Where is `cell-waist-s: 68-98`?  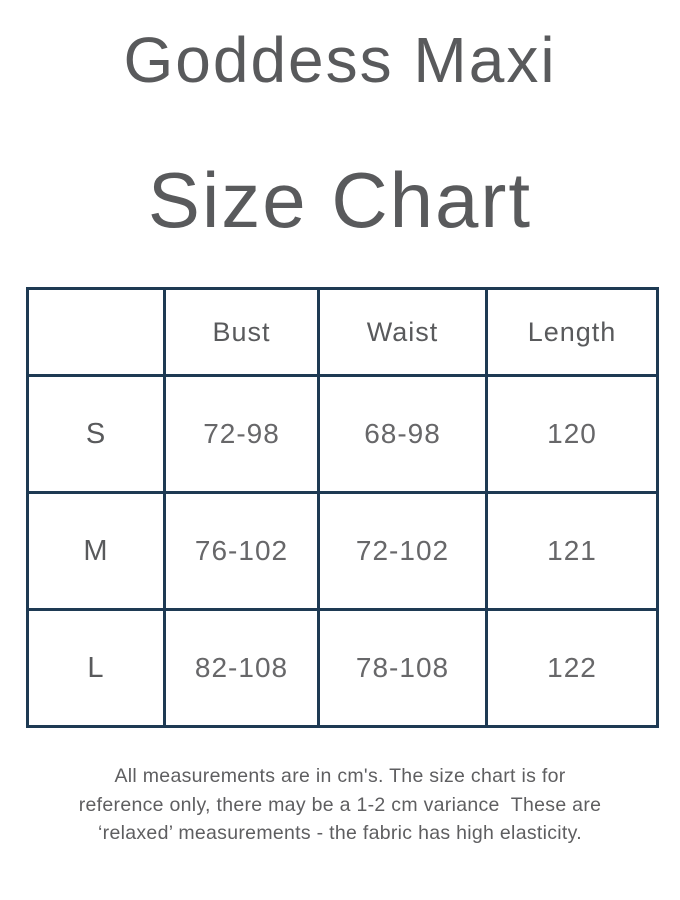 cell-waist-s: 68-98 is located at coordinates (402, 434).